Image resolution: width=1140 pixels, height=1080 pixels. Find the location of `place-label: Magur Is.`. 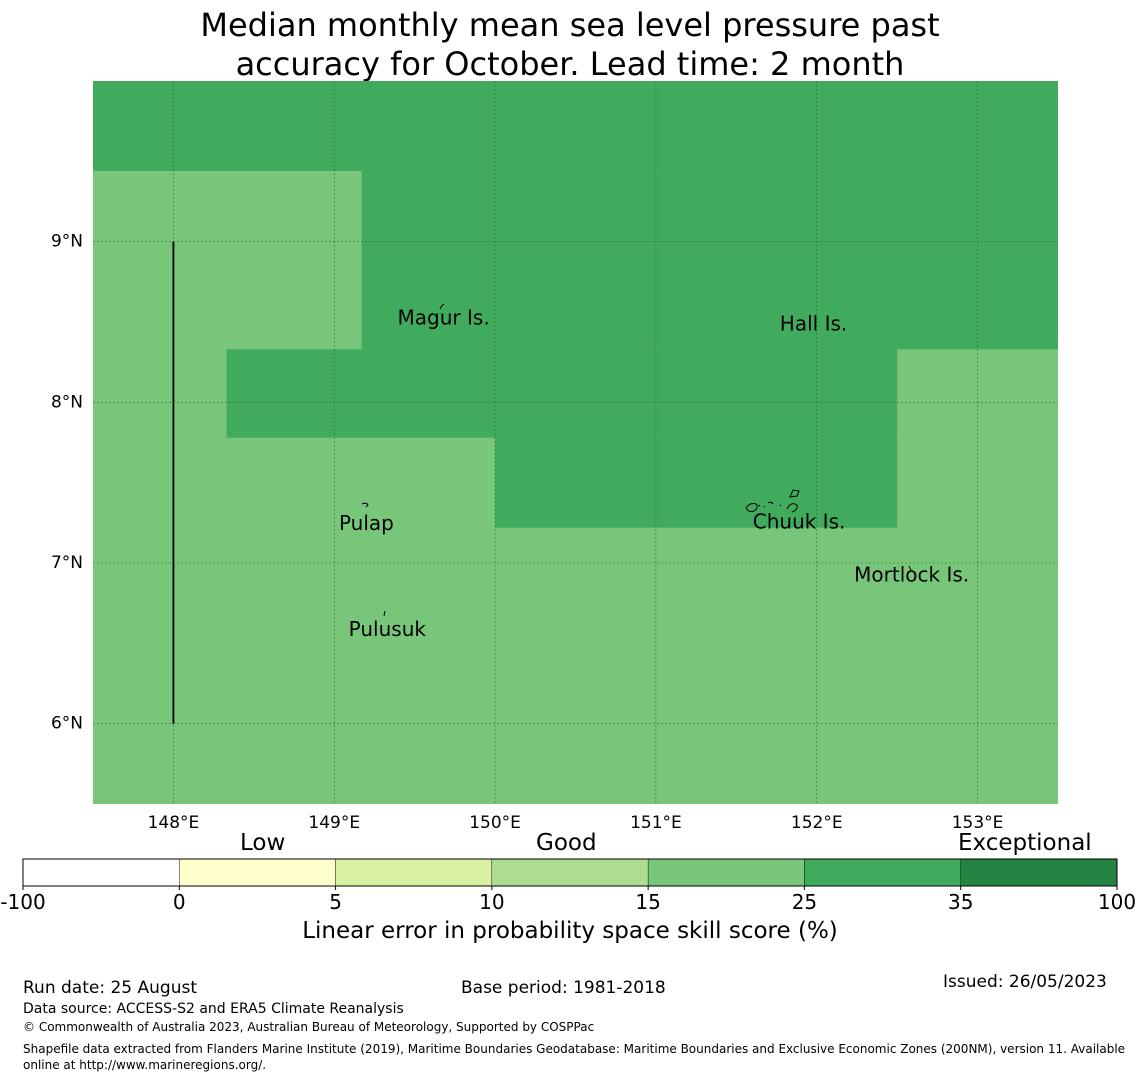

place-label: Magur Is. is located at coordinates (444, 317).